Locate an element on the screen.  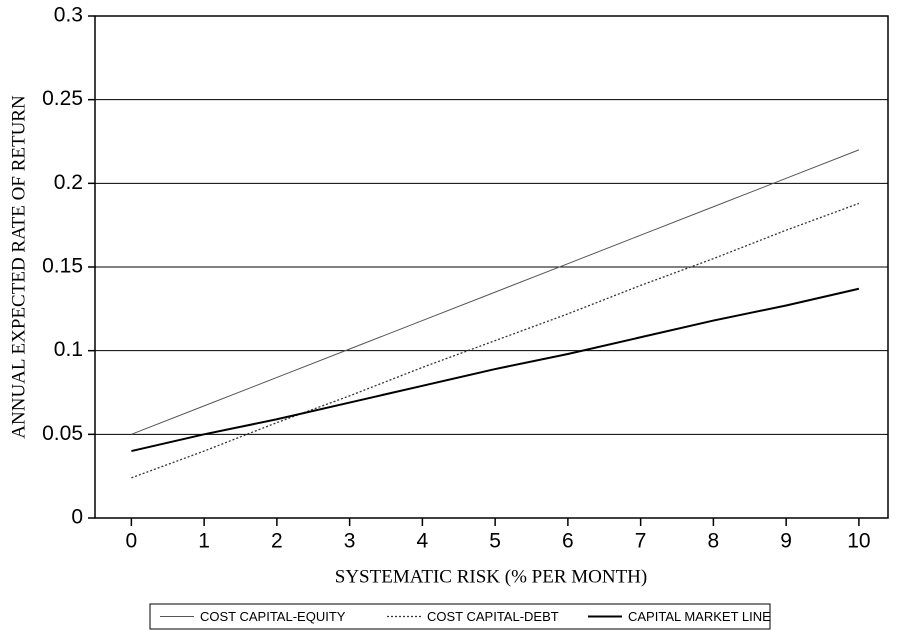
x-tick-label: 4 is located at coordinates (423, 541).